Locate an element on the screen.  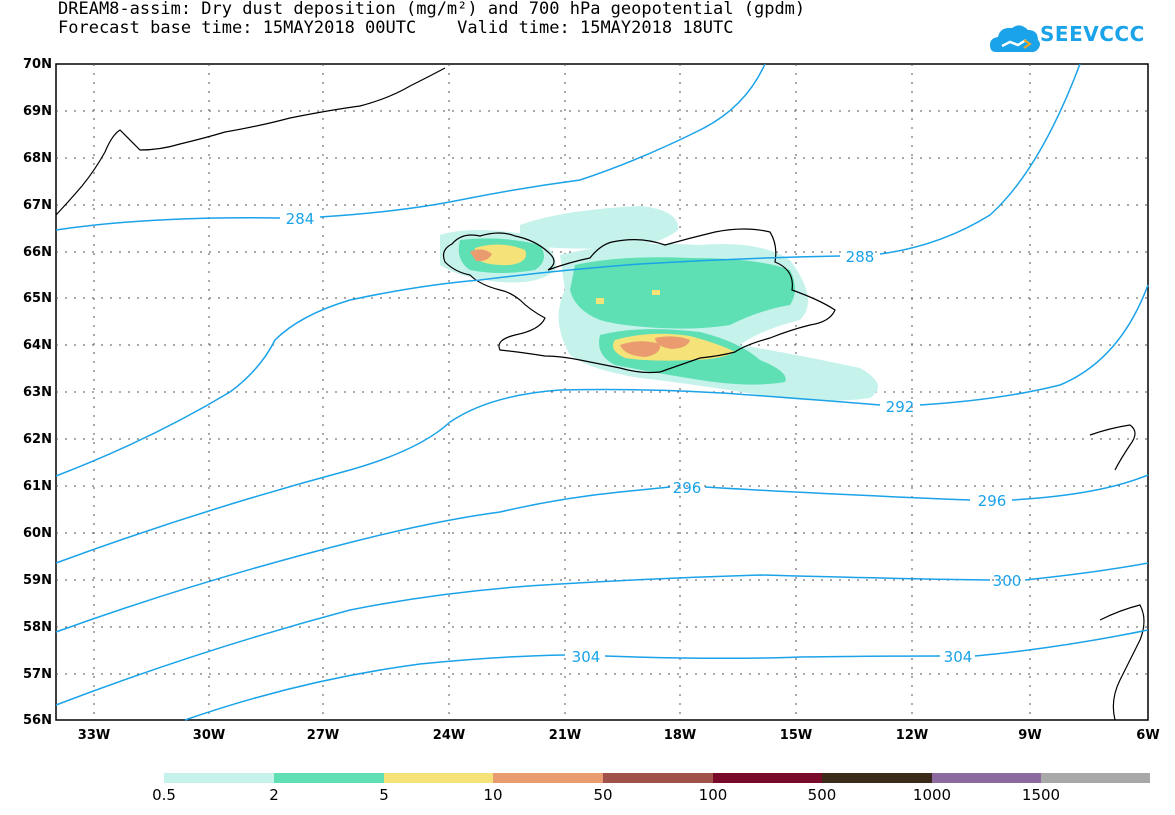
lon-label: 21W is located at coordinates (565, 735).